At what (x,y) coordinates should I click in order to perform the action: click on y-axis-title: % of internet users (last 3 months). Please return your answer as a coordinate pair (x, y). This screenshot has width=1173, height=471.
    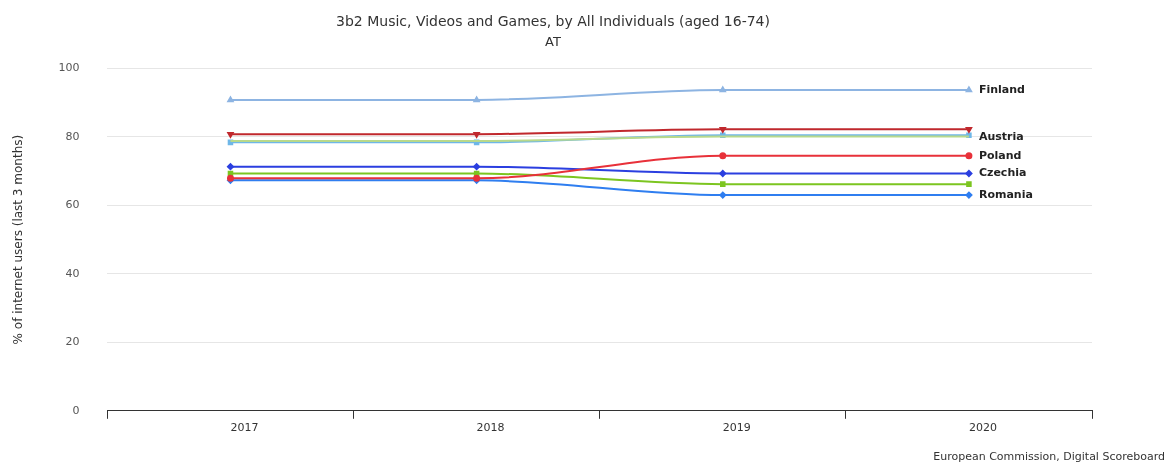
    Looking at the image, I should click on (18, 239).